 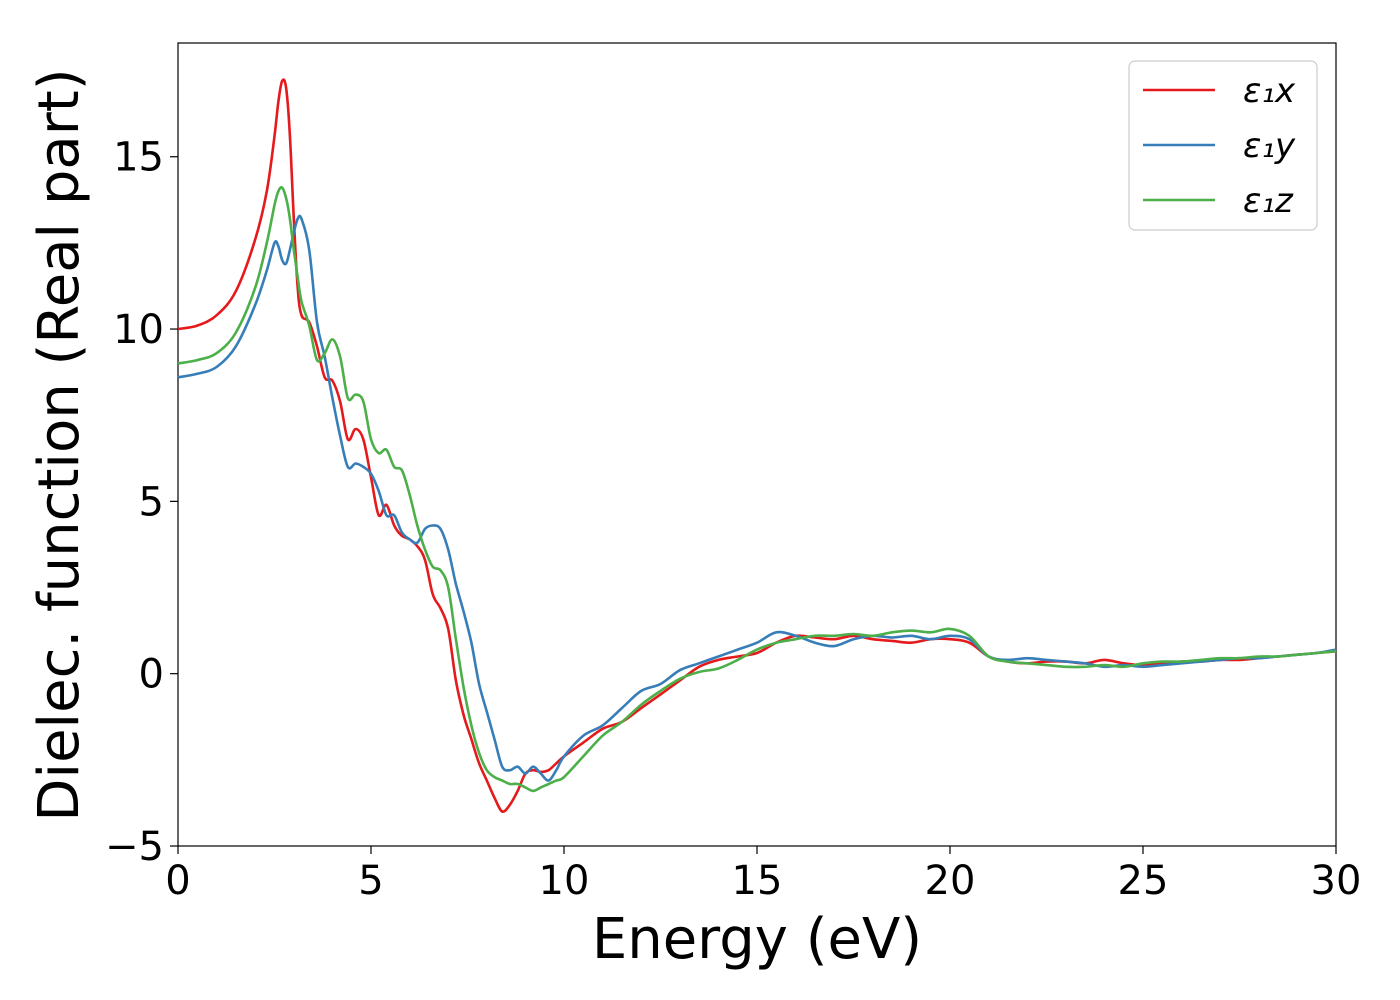 I want to click on legend: ε₁x ε₁y ε₁z, so click(x=1223, y=145).